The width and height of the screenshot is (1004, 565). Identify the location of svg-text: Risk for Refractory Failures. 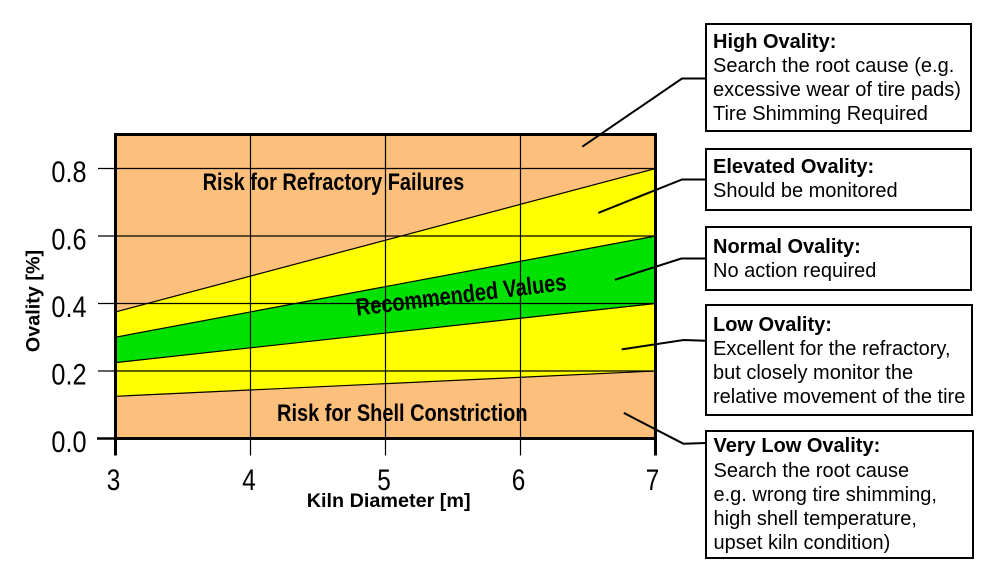
(334, 181).